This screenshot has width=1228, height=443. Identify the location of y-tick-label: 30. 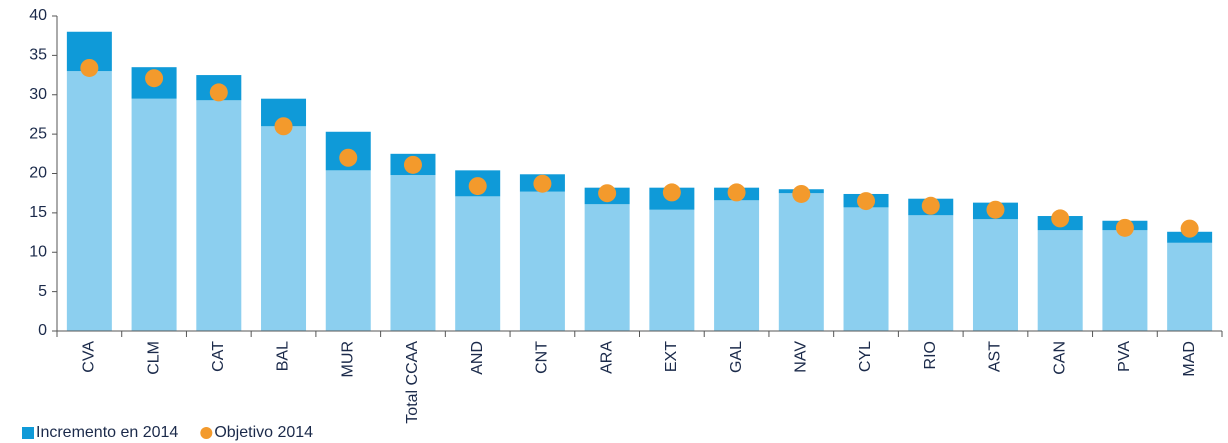
(38, 94).